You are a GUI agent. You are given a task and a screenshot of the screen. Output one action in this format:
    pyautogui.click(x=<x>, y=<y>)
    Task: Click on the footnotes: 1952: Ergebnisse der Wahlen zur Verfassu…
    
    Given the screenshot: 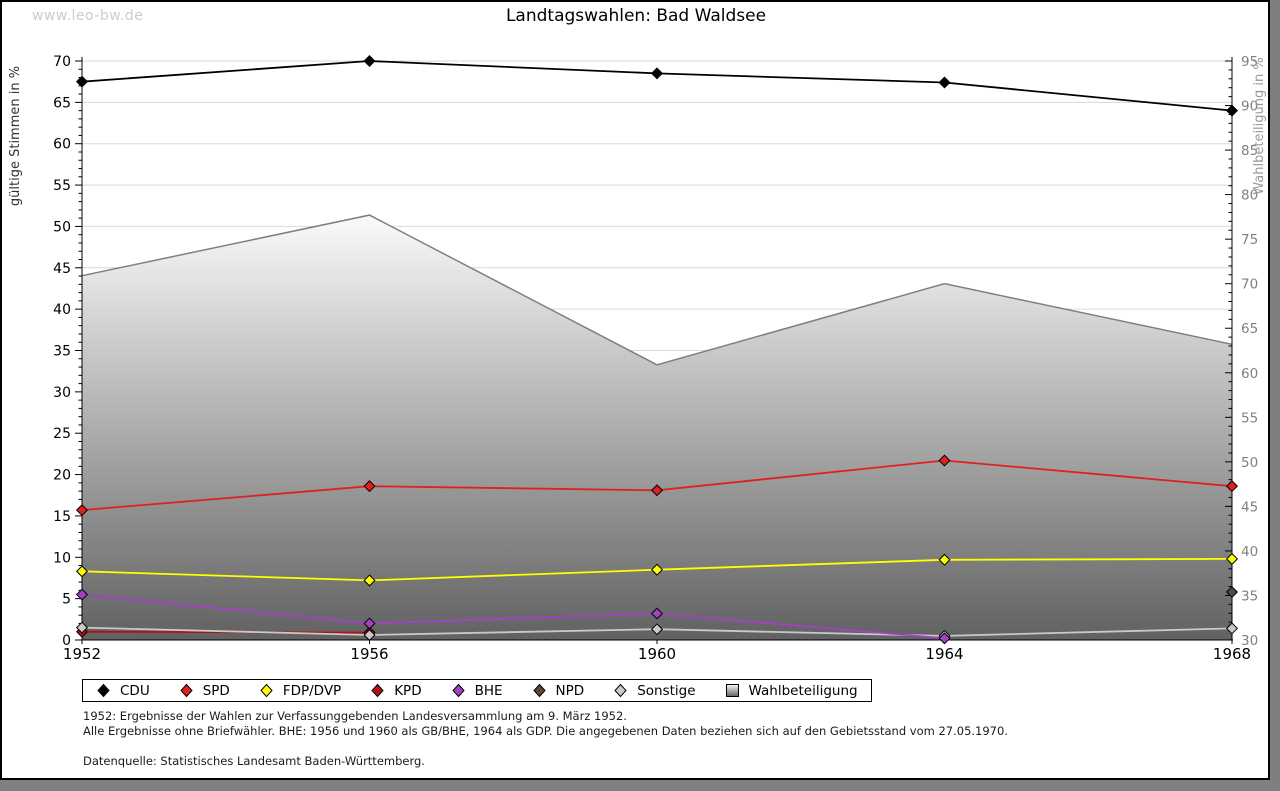 What is the action you would take?
    pyautogui.click(x=545, y=739)
    